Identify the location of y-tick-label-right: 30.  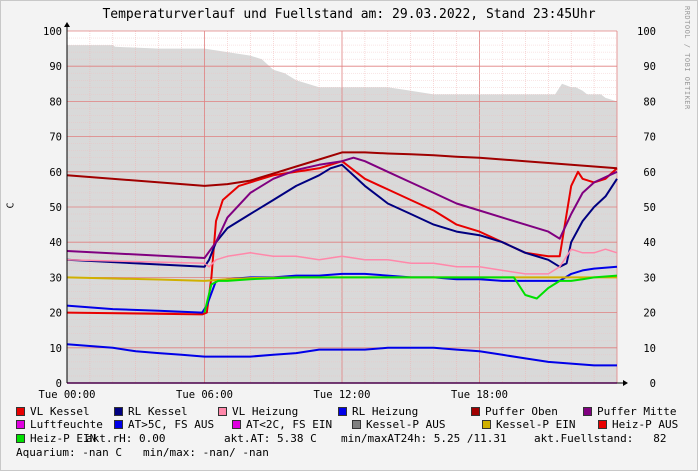
(649, 278).